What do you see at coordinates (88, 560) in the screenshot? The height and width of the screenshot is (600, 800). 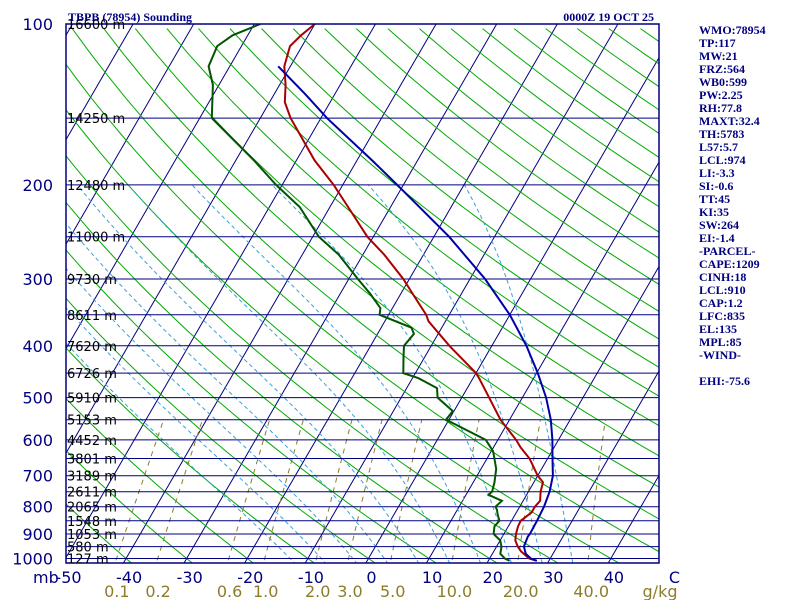 I see `height-label: 127 m` at bounding box center [88, 560].